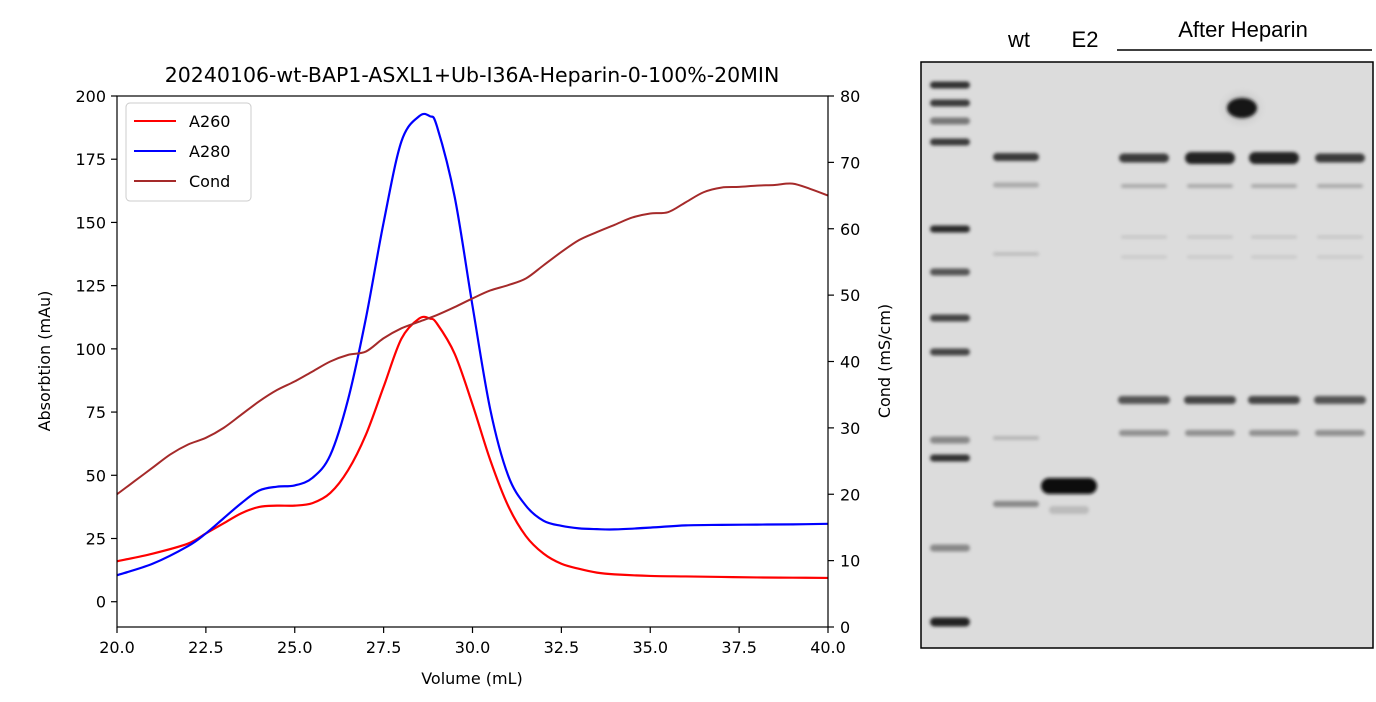  I want to click on y-tick: 125, so click(96, 286).